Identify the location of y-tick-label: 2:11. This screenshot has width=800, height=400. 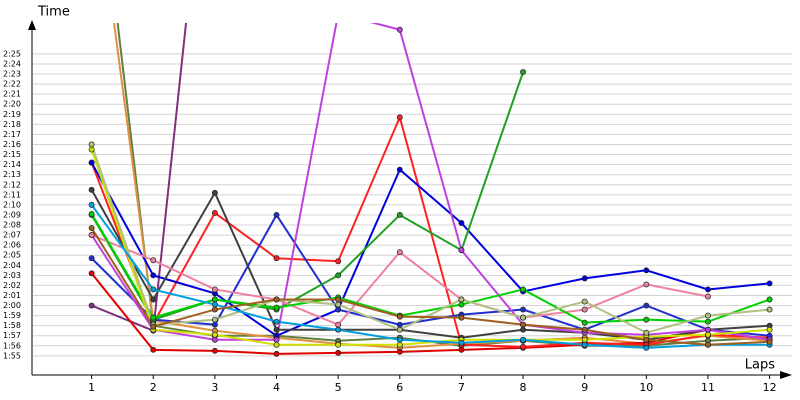
(12, 194).